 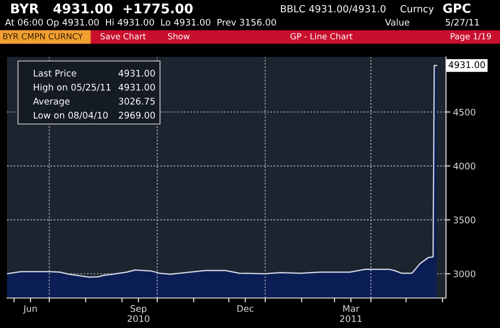 I want to click on text: GPC, so click(x=456, y=8).